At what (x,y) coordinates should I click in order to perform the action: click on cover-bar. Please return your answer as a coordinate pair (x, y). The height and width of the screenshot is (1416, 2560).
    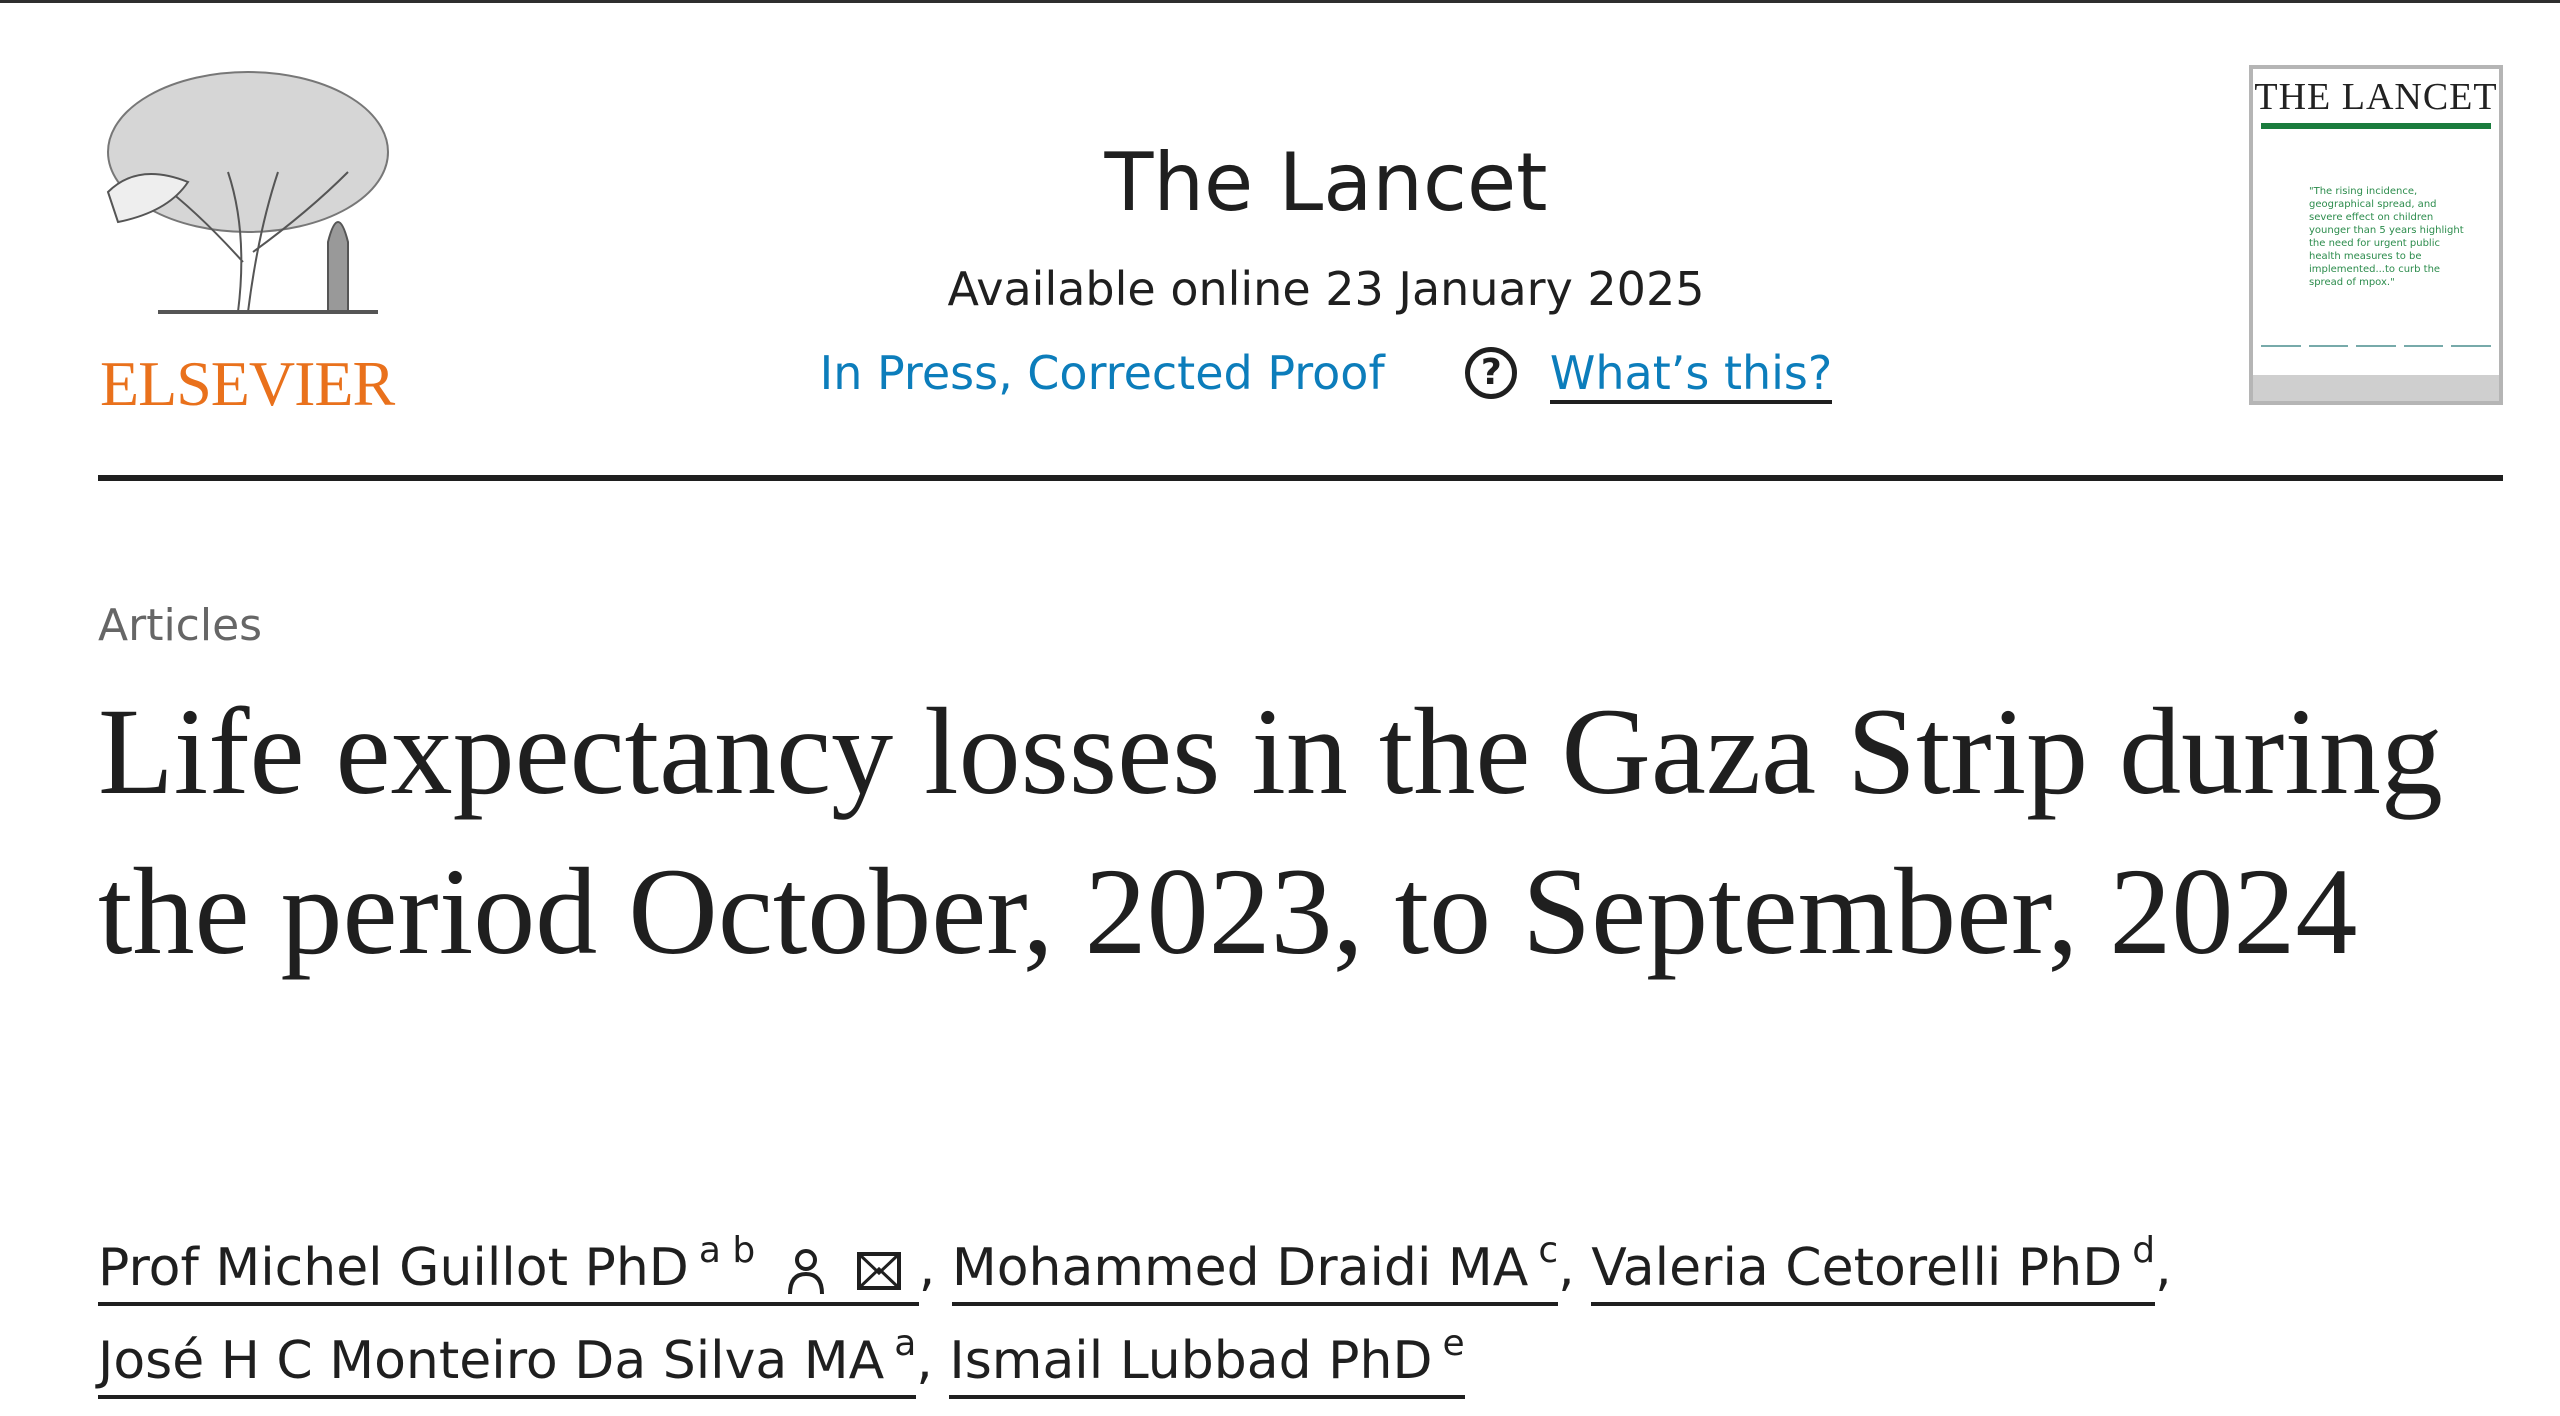
    Looking at the image, I should click on (2376, 126).